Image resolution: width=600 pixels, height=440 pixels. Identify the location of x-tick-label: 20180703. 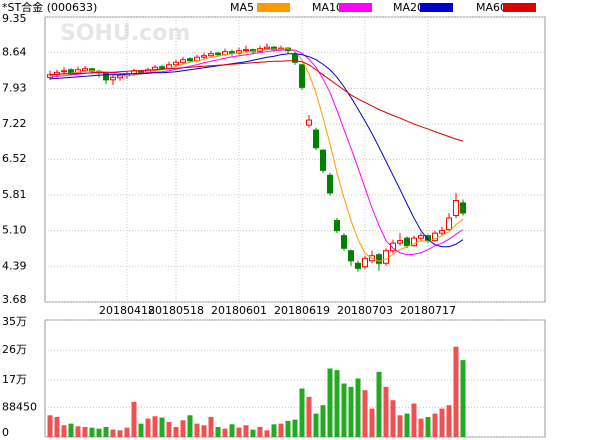
(365, 310).